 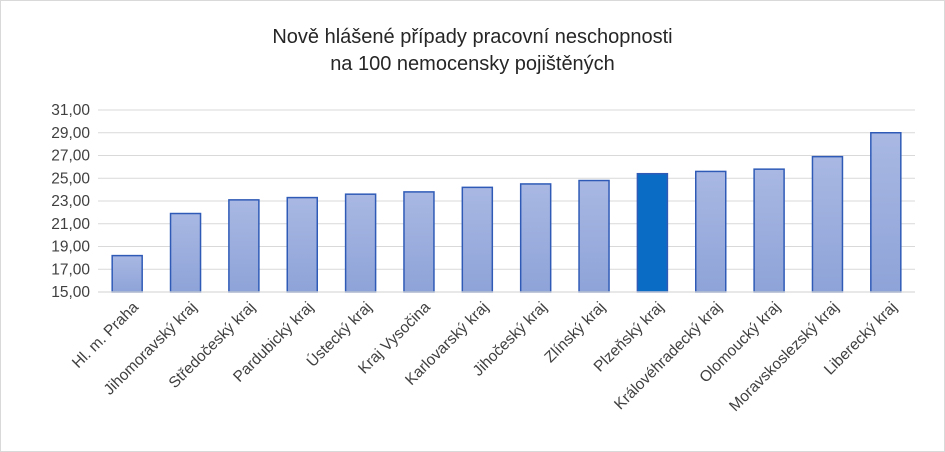 I want to click on y-tick-label: 23,00, so click(x=70, y=201).